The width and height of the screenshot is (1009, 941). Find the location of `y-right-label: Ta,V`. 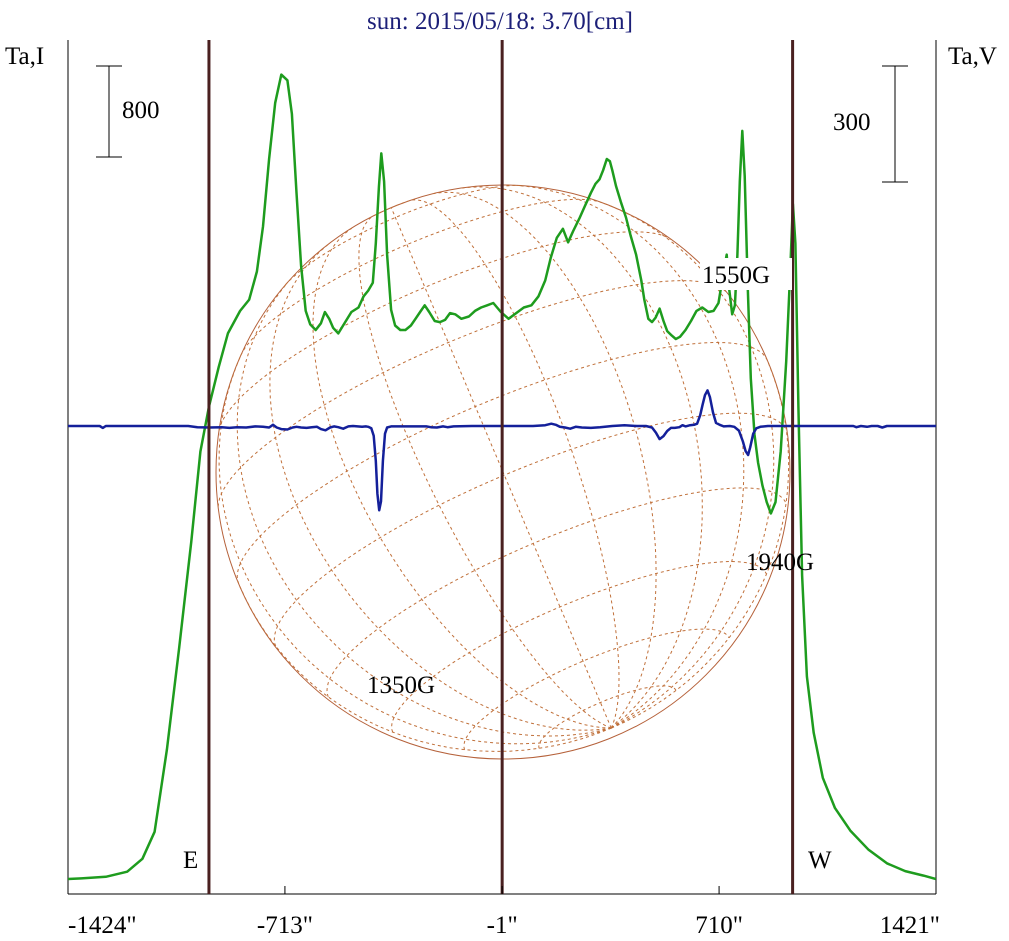

y-right-label: Ta,V is located at coordinates (972, 56).